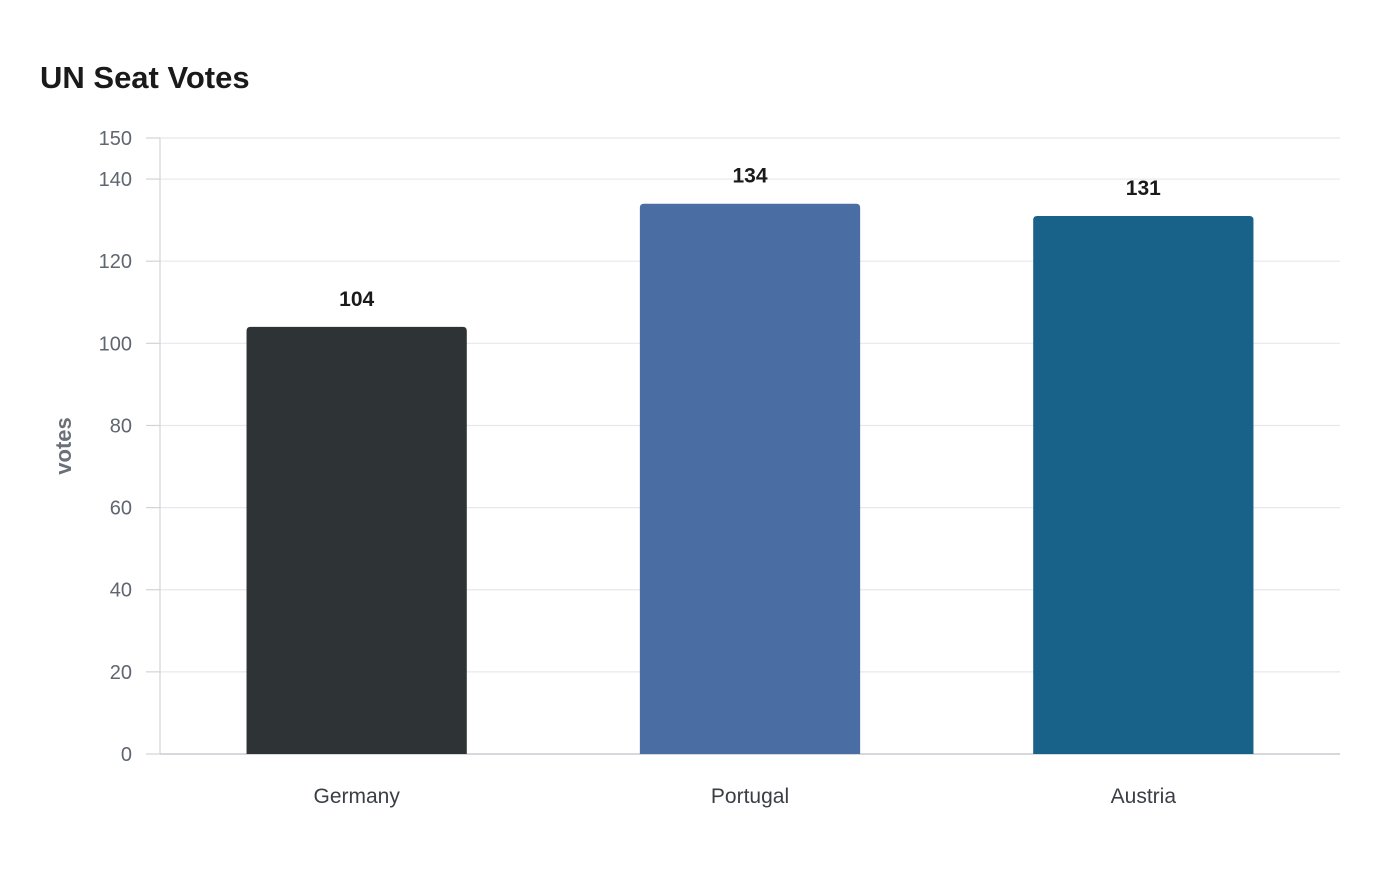 The image size is (1400, 880). I want to click on y-tick-label: 80, so click(121, 426).